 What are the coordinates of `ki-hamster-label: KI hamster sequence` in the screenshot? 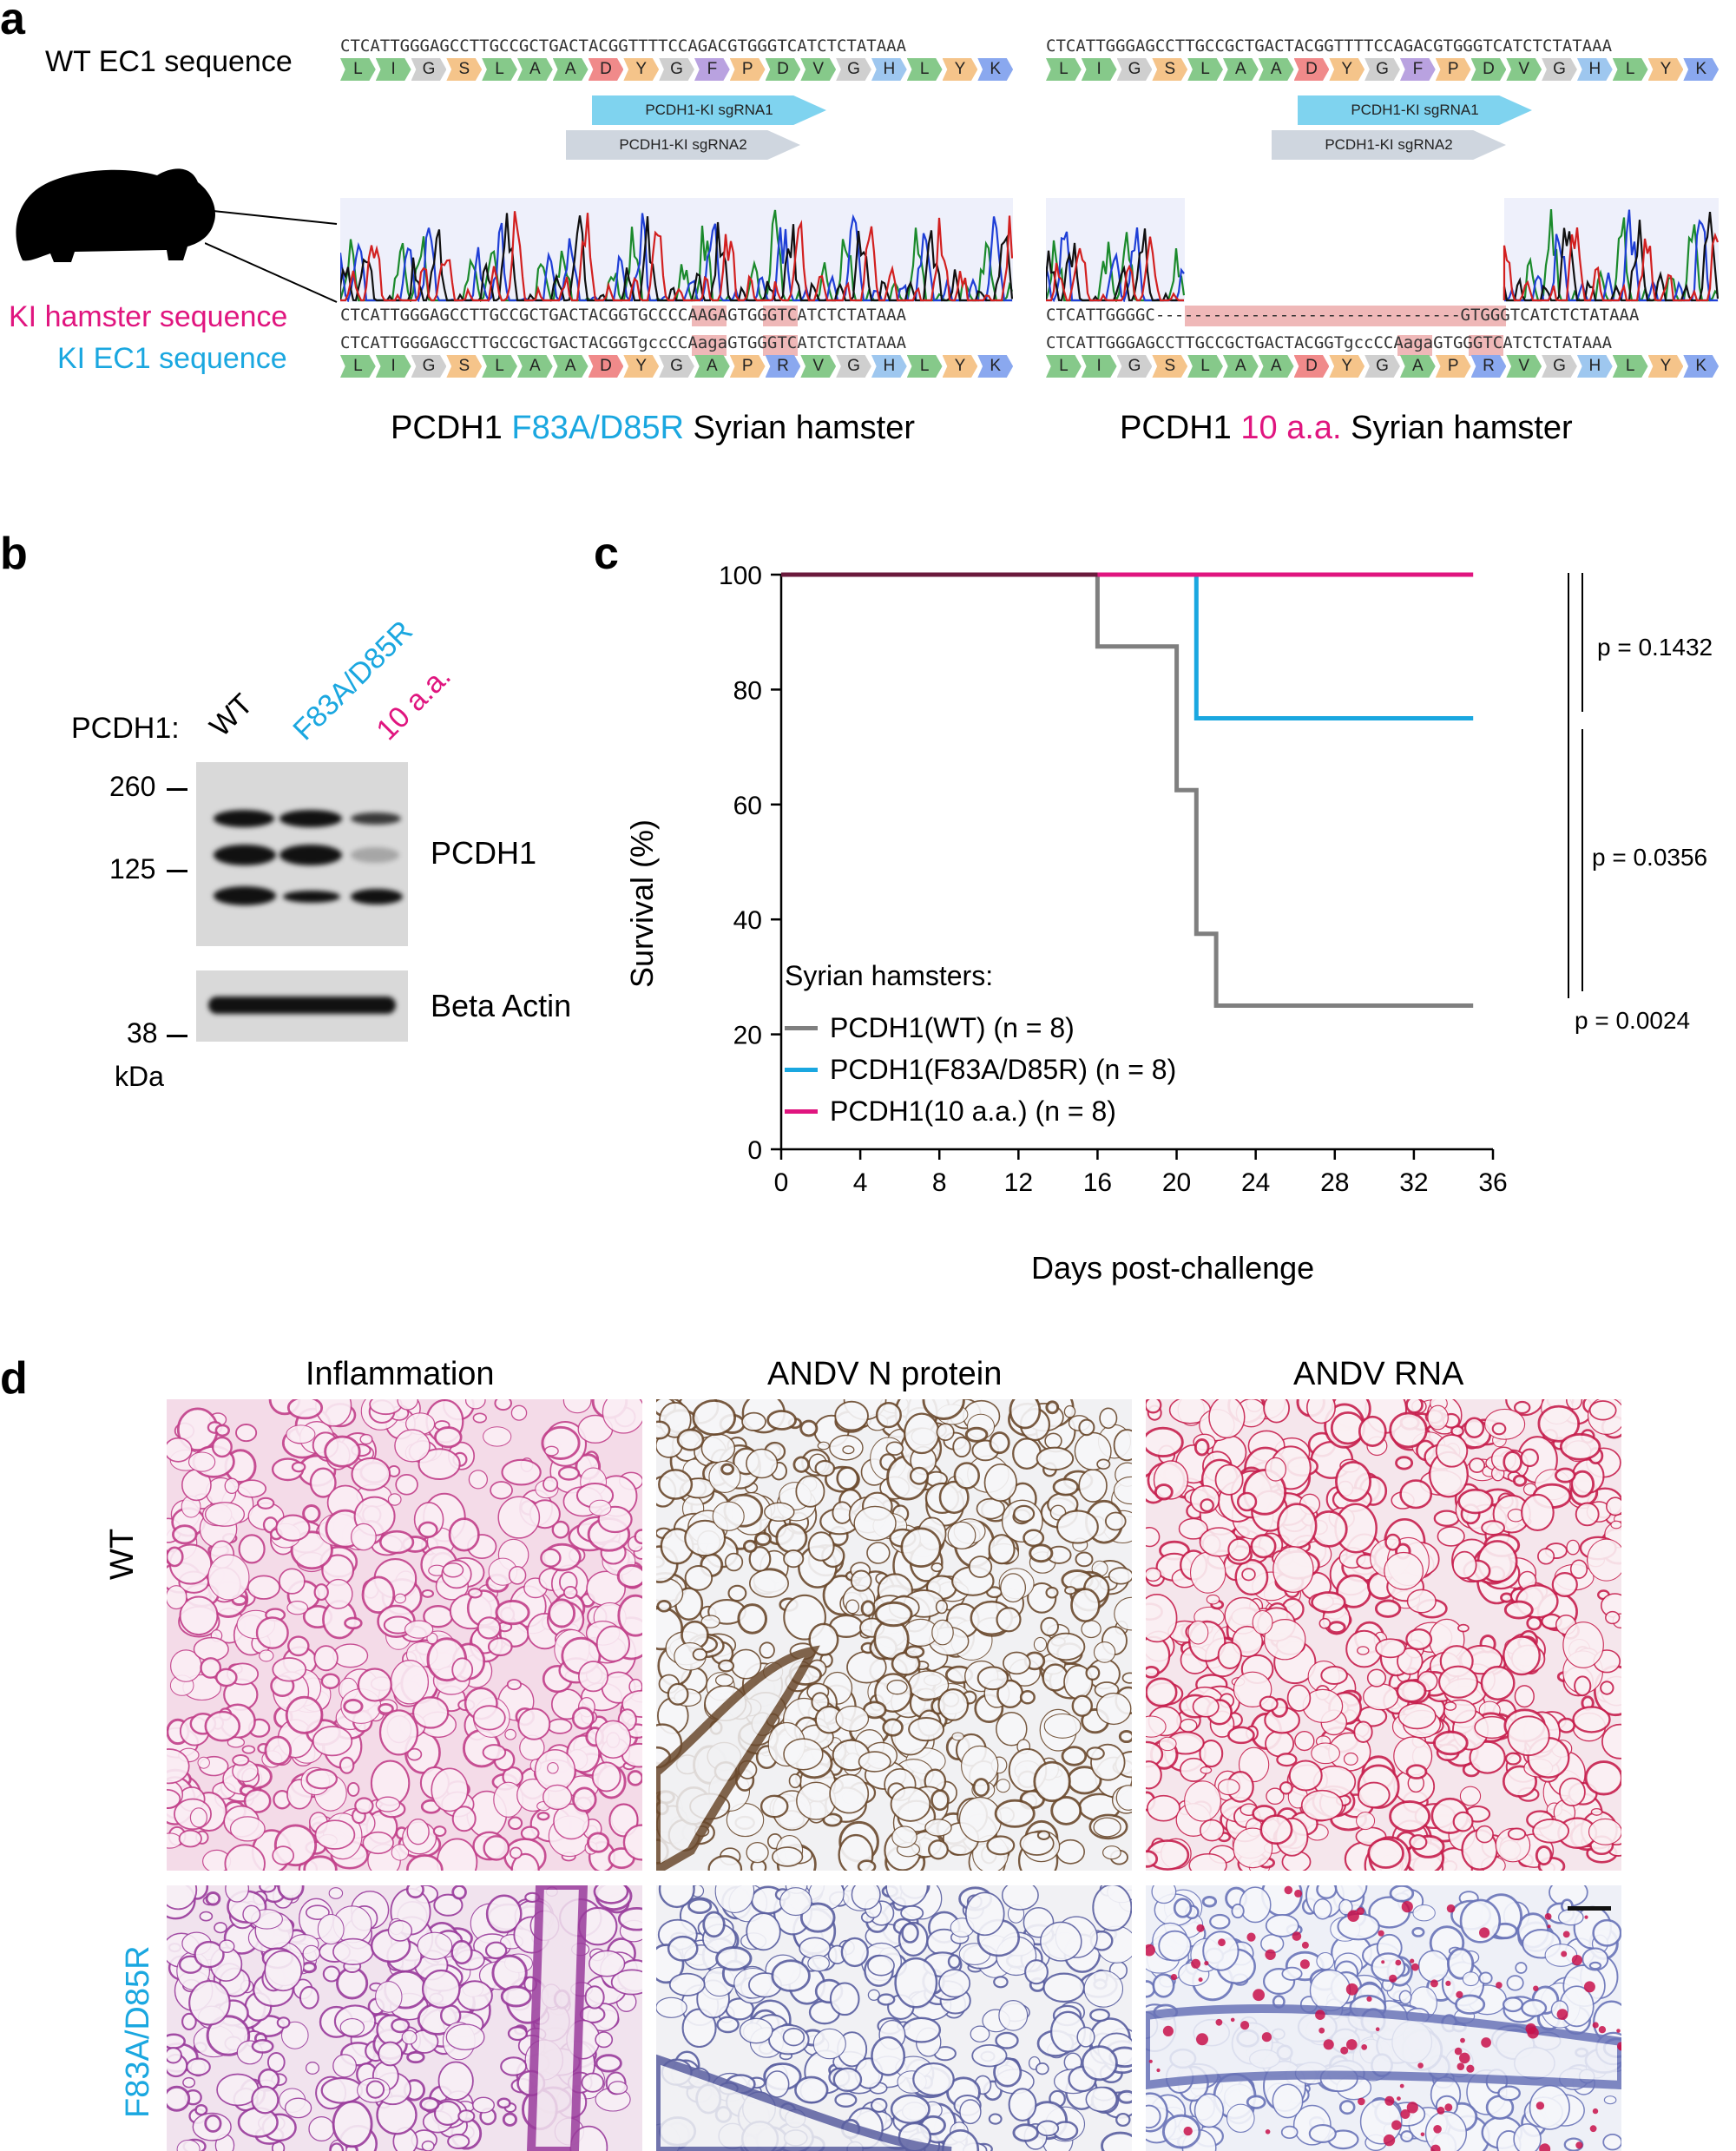 It's located at (148, 316).